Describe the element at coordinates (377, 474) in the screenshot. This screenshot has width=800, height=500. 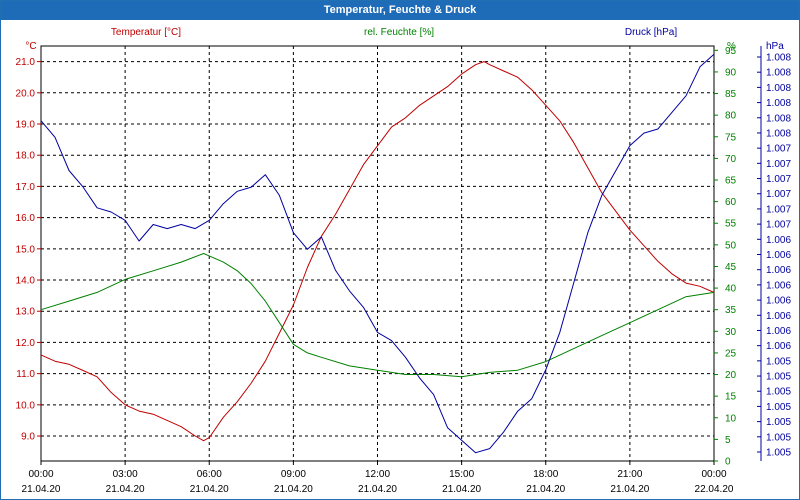
I see `x-tick-time: 12:00` at that location.